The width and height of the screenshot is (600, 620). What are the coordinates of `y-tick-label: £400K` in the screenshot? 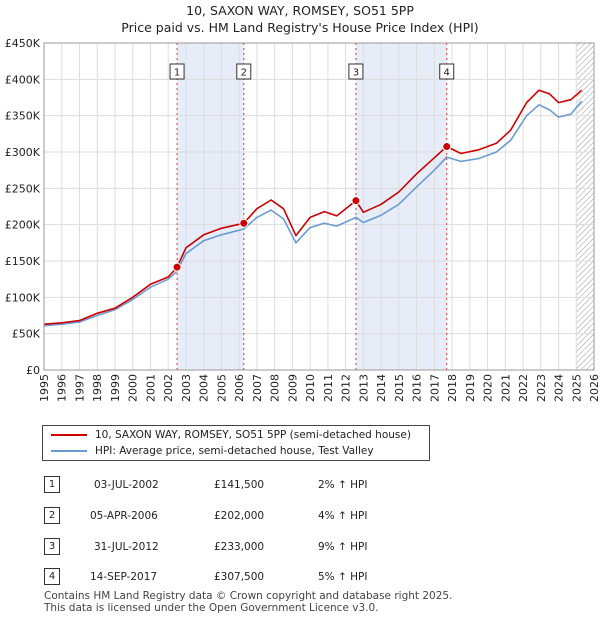 It's located at (23, 79).